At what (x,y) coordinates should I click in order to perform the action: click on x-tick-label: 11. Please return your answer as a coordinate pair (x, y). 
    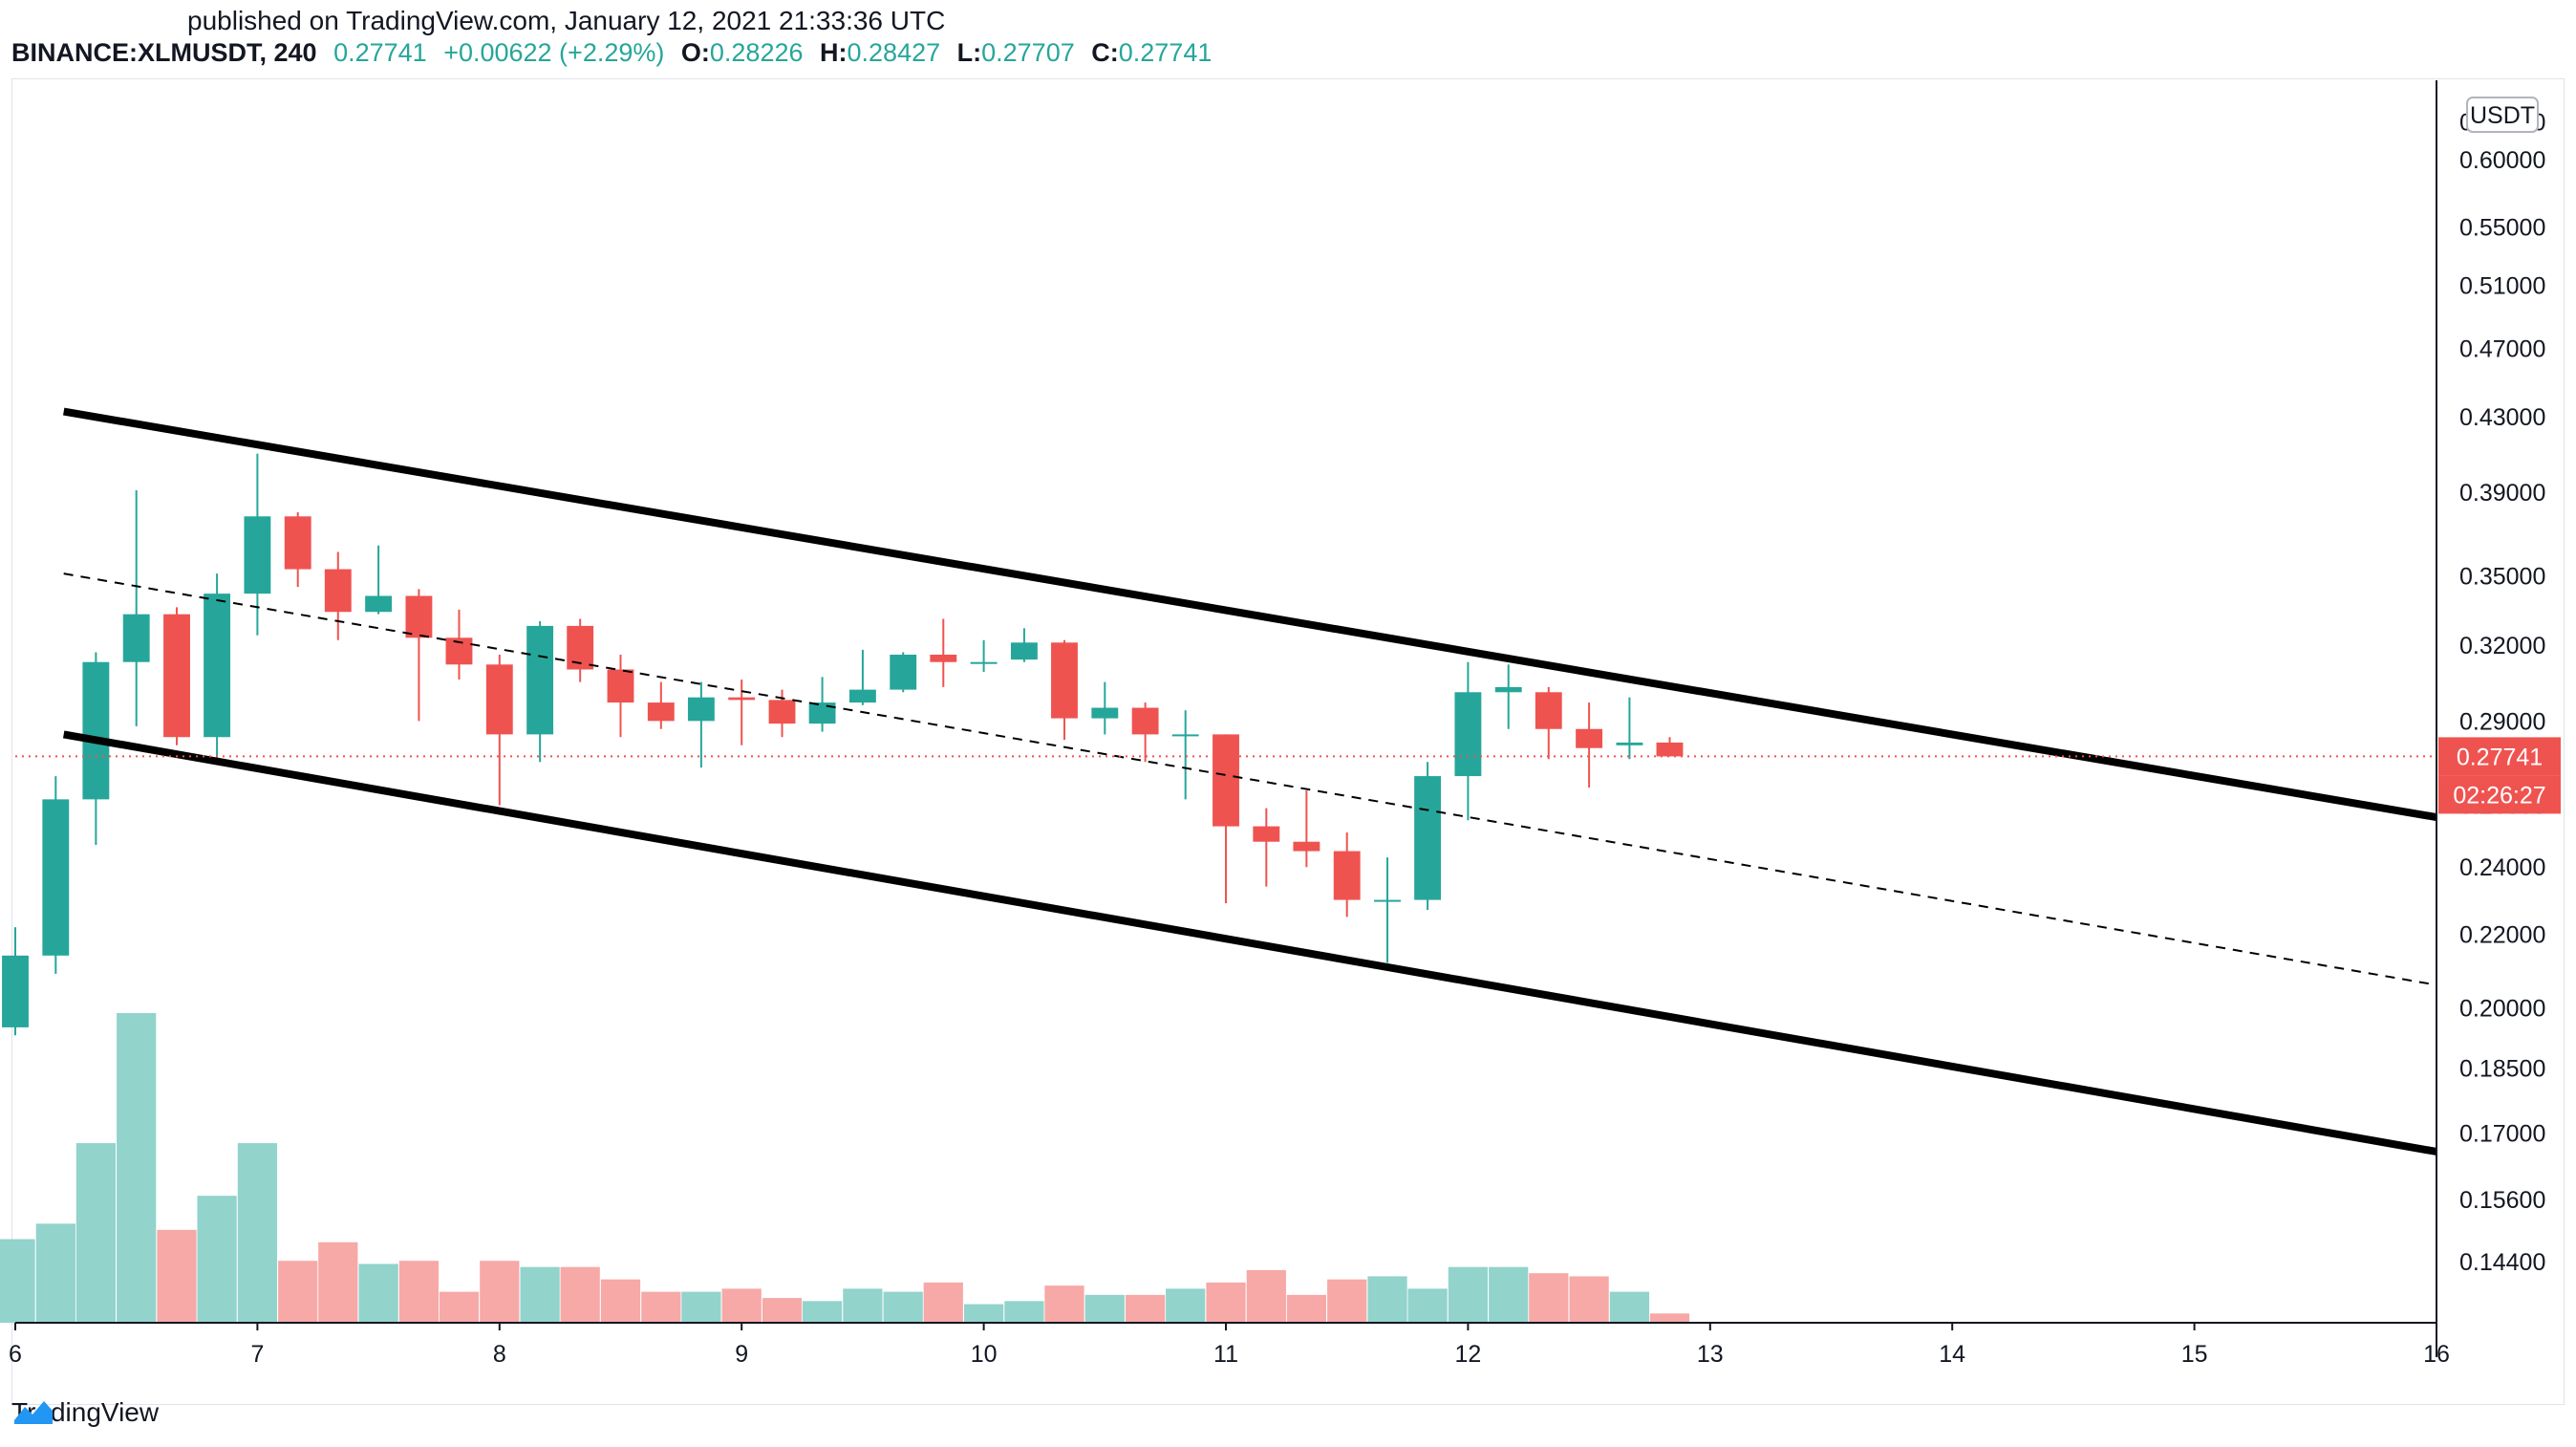
    Looking at the image, I should click on (1225, 1354).